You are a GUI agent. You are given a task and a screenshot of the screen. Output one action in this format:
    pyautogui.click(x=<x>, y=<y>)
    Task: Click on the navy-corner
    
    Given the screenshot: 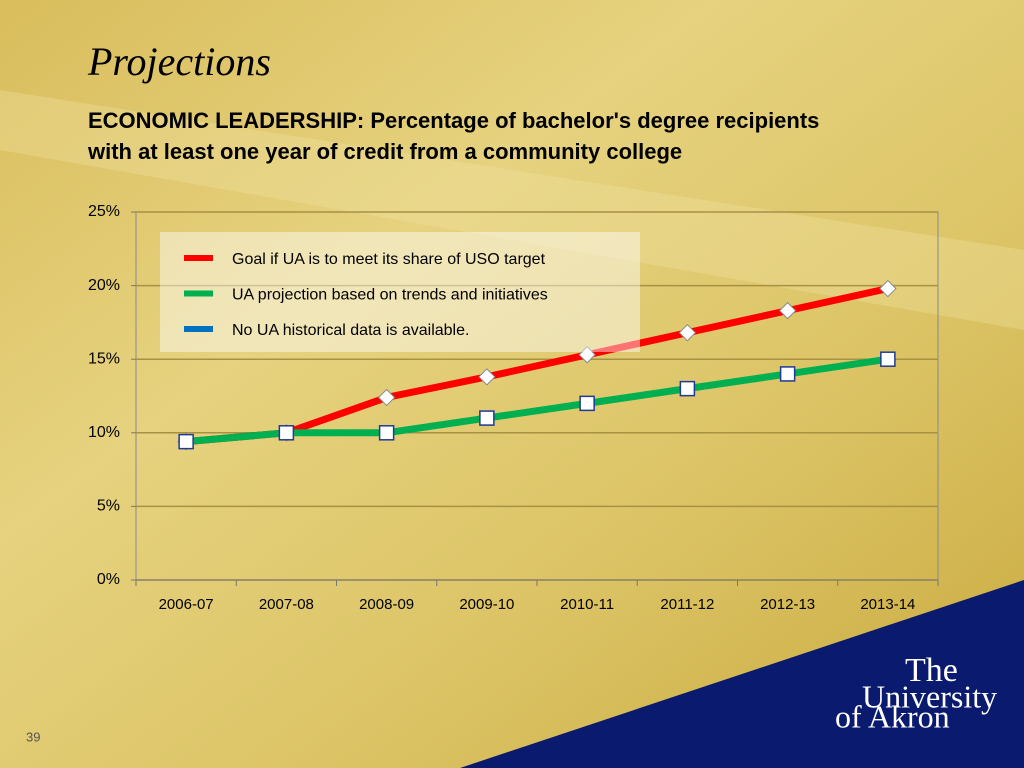 What is the action you would take?
    pyautogui.click(x=742, y=674)
    